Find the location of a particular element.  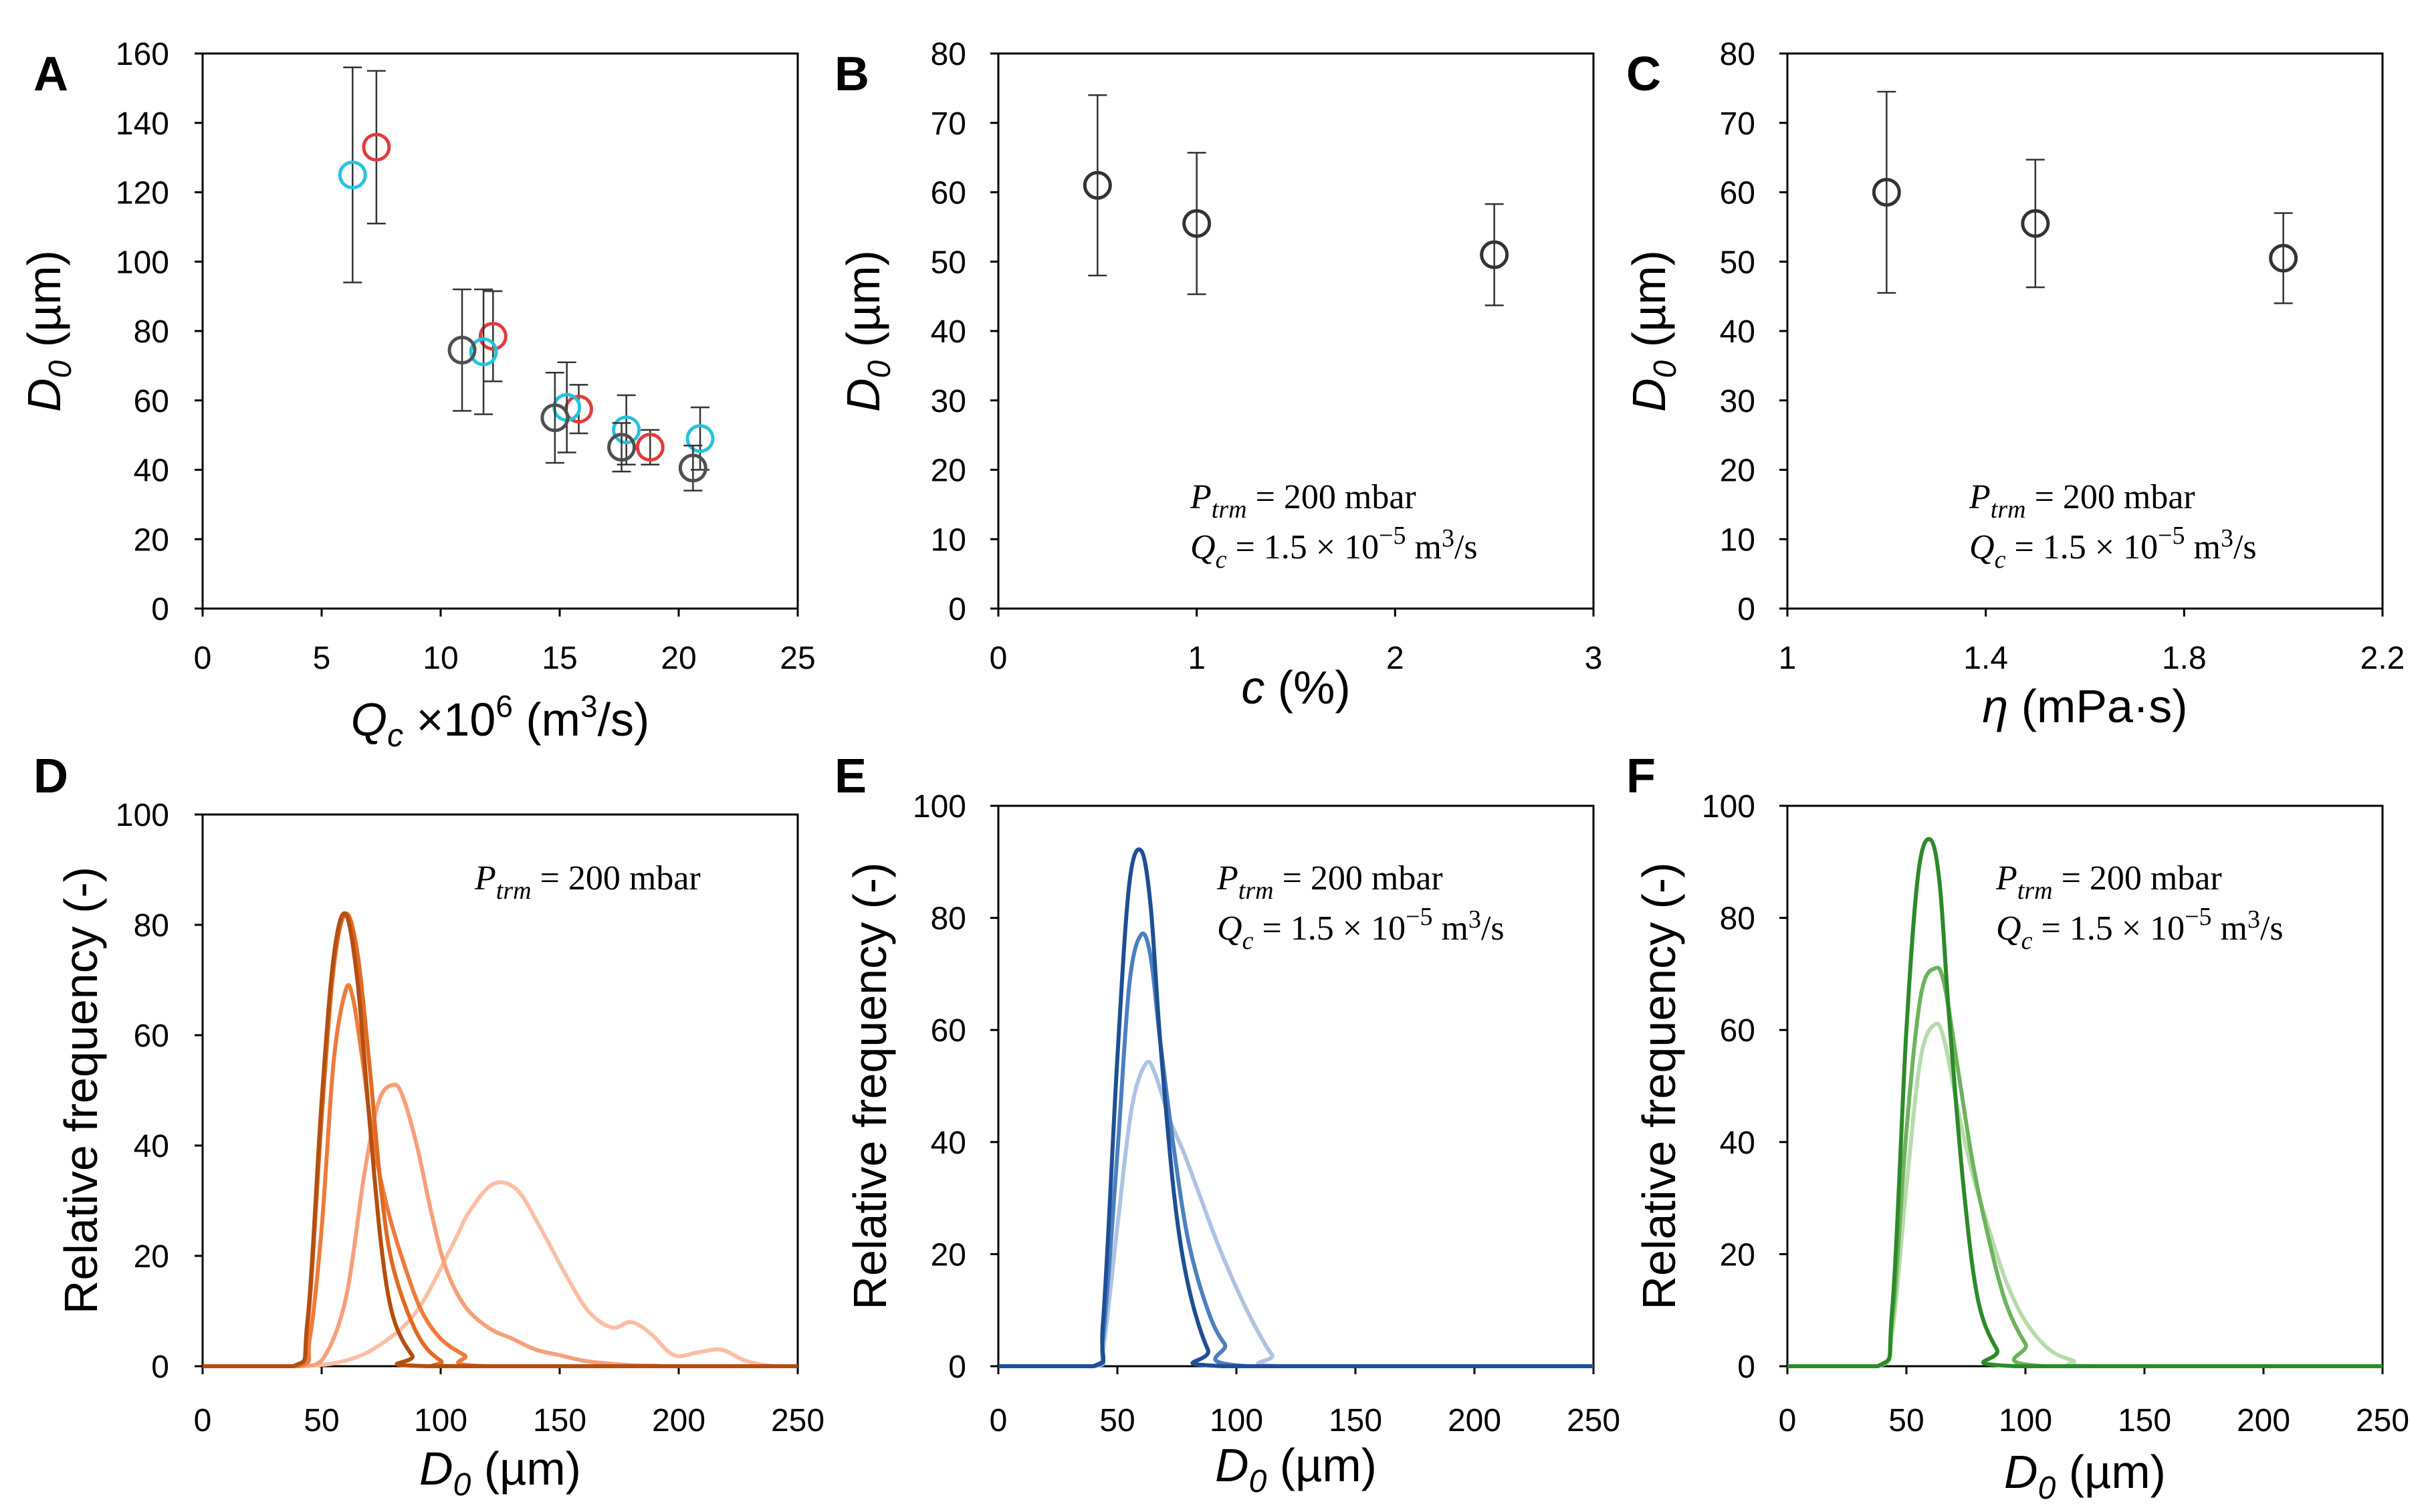

panel-letter: F is located at coordinates (1641, 776).